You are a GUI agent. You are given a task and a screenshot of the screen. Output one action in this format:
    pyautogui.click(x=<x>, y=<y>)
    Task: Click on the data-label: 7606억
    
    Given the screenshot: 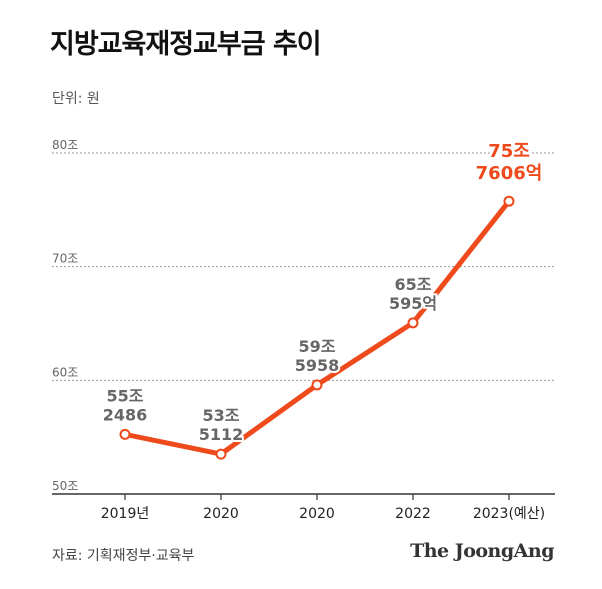 What is the action you would take?
    pyautogui.click(x=509, y=173)
    